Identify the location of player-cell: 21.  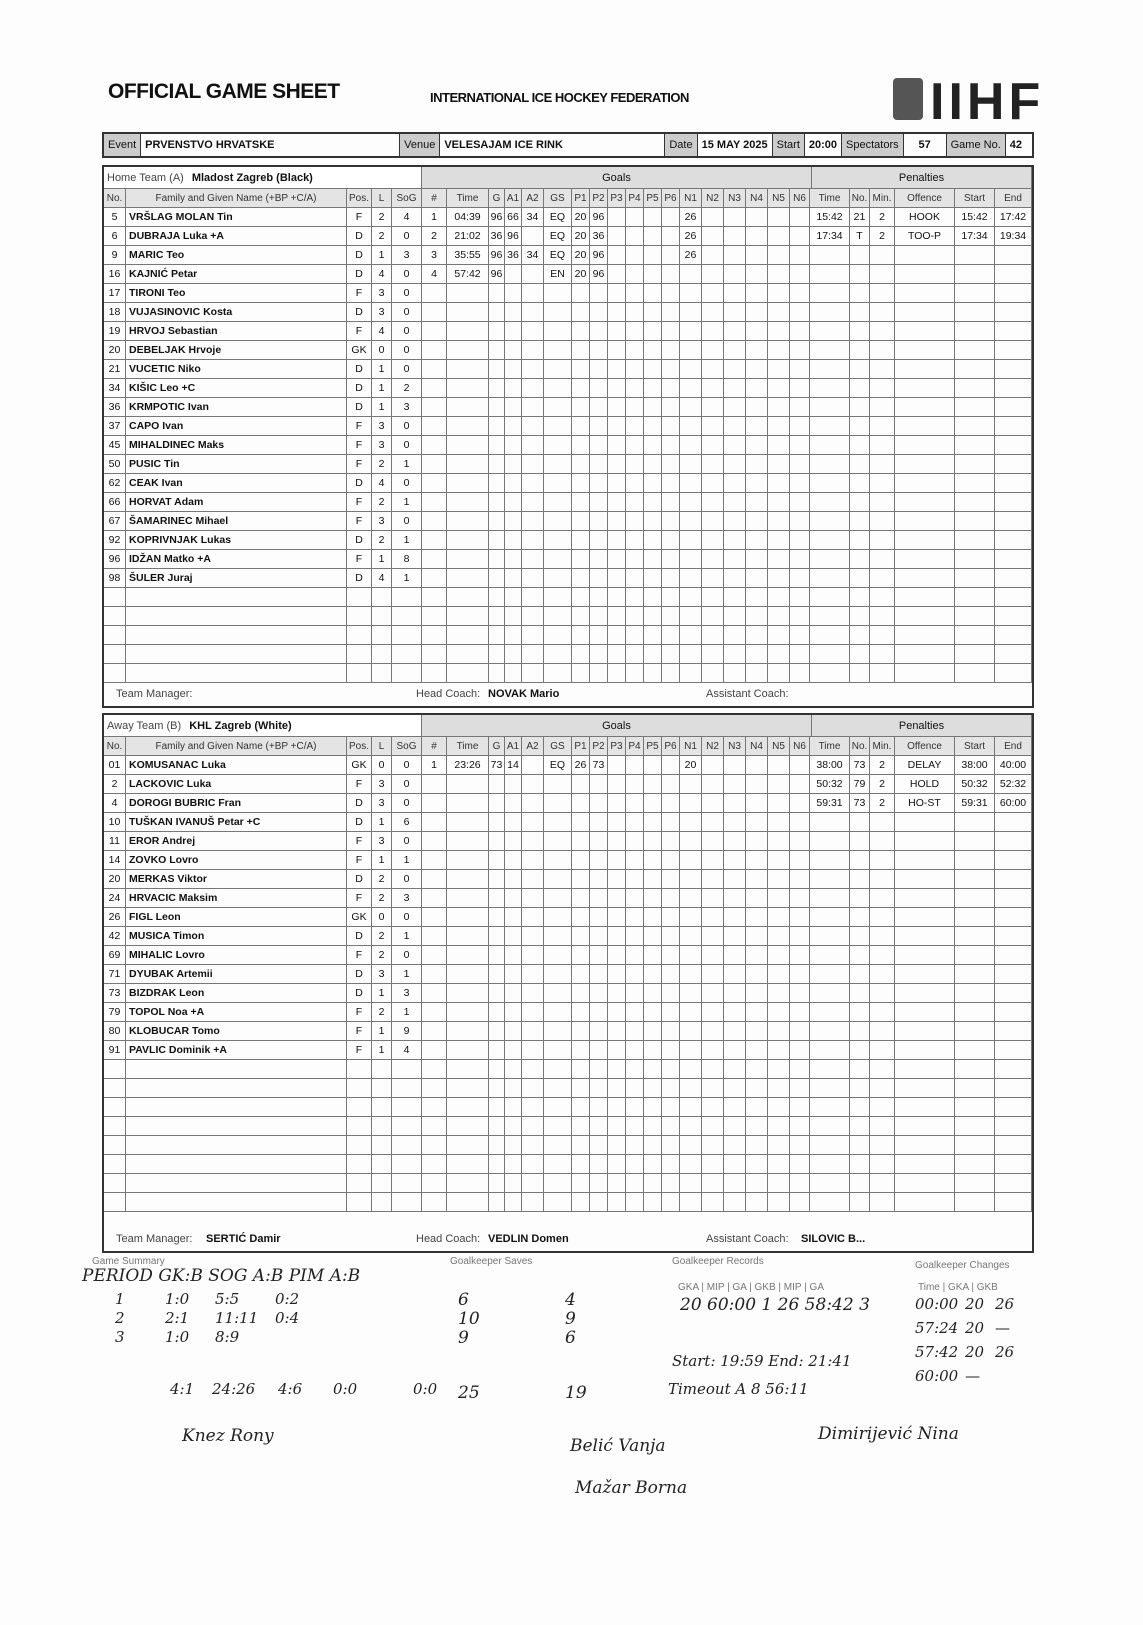
(115, 369).